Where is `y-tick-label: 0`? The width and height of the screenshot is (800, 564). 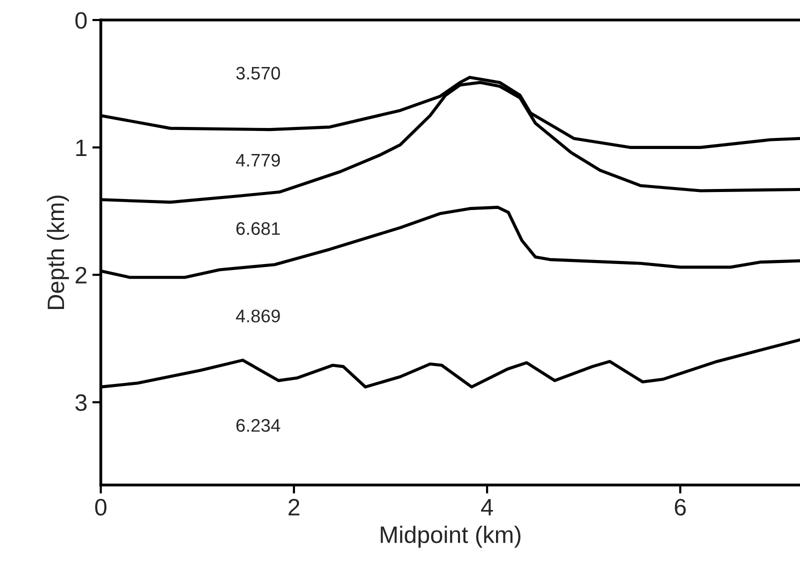 y-tick-label: 0 is located at coordinates (81, 20).